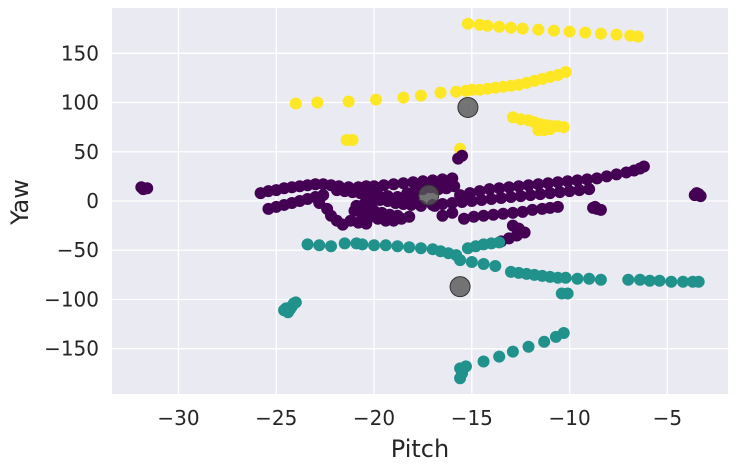  Describe the element at coordinates (420, 449) in the screenshot. I see `x-axis-title: Pitch` at that location.